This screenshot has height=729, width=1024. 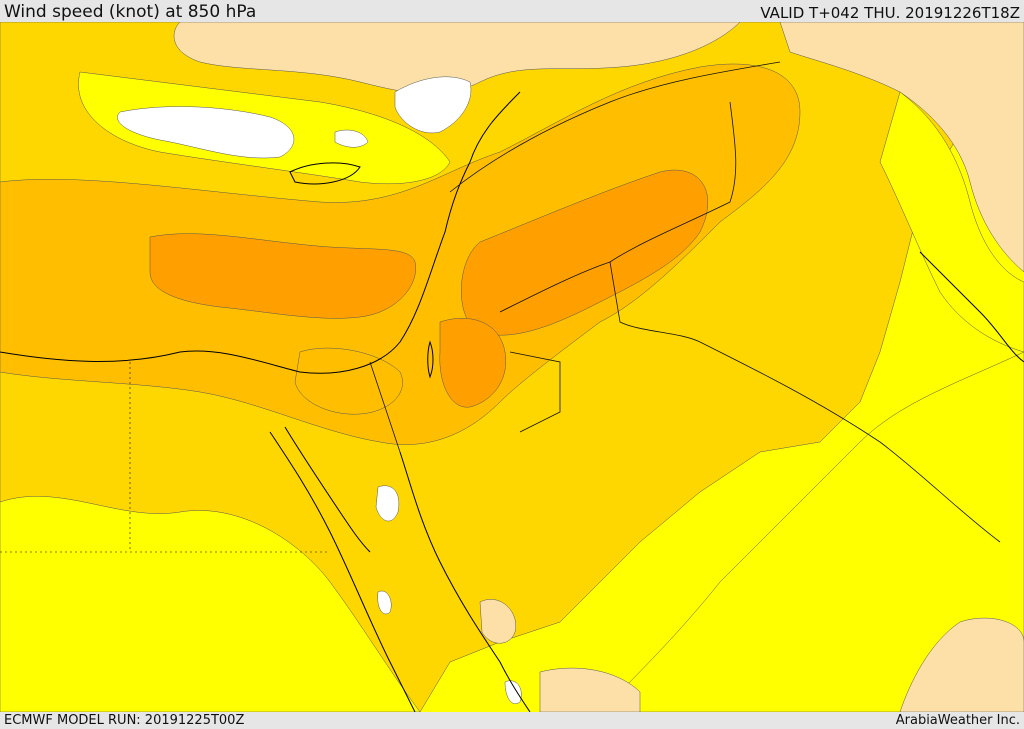 What do you see at coordinates (325, 173) in the screenshot?
I see `coastline-cyprus` at bounding box center [325, 173].